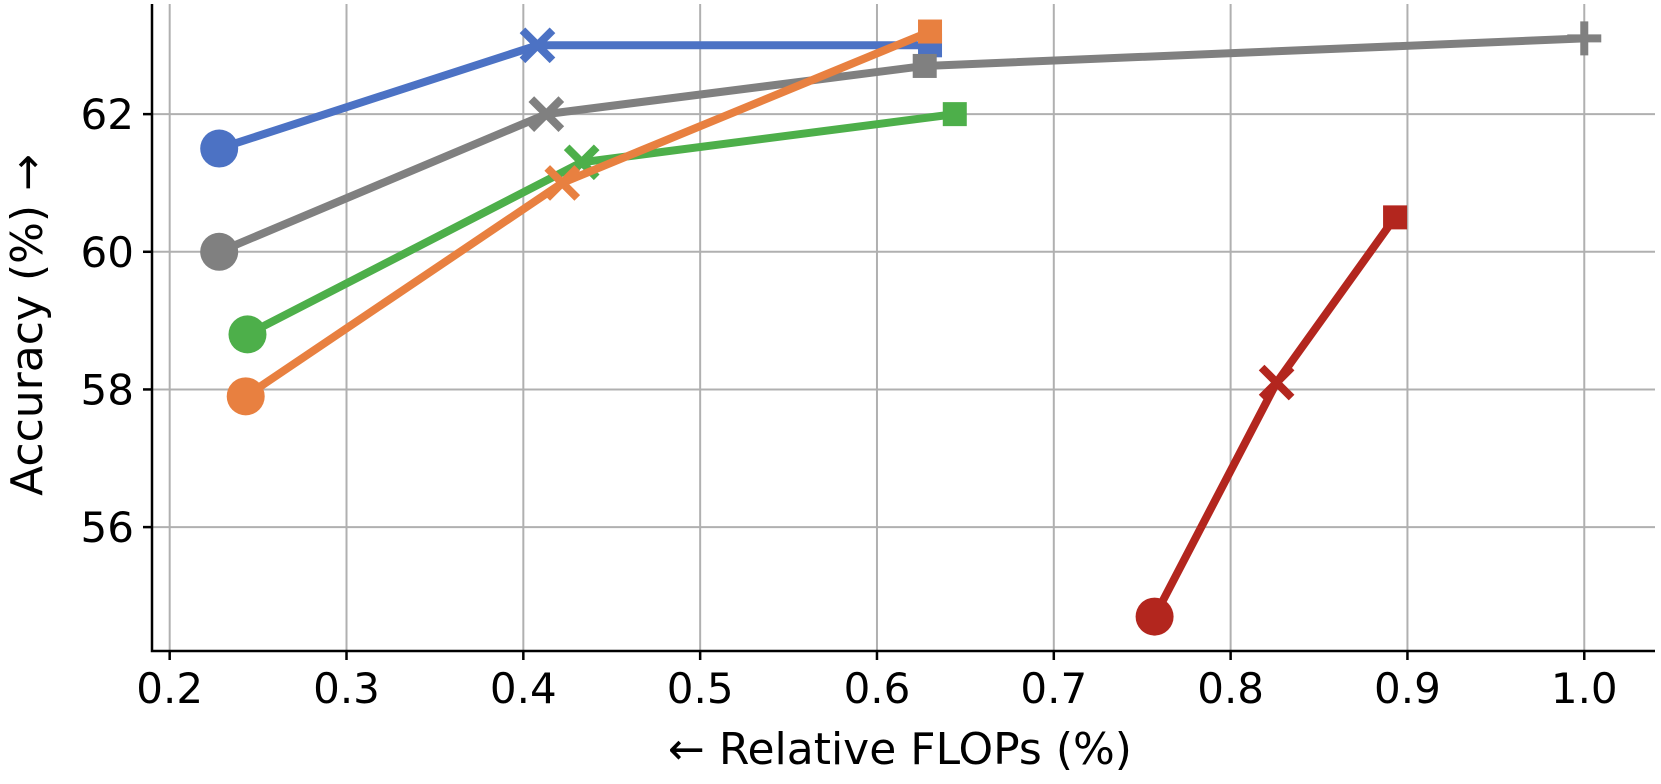 The width and height of the screenshot is (1661, 784). I want to click on point-blue-x, so click(537, 45).